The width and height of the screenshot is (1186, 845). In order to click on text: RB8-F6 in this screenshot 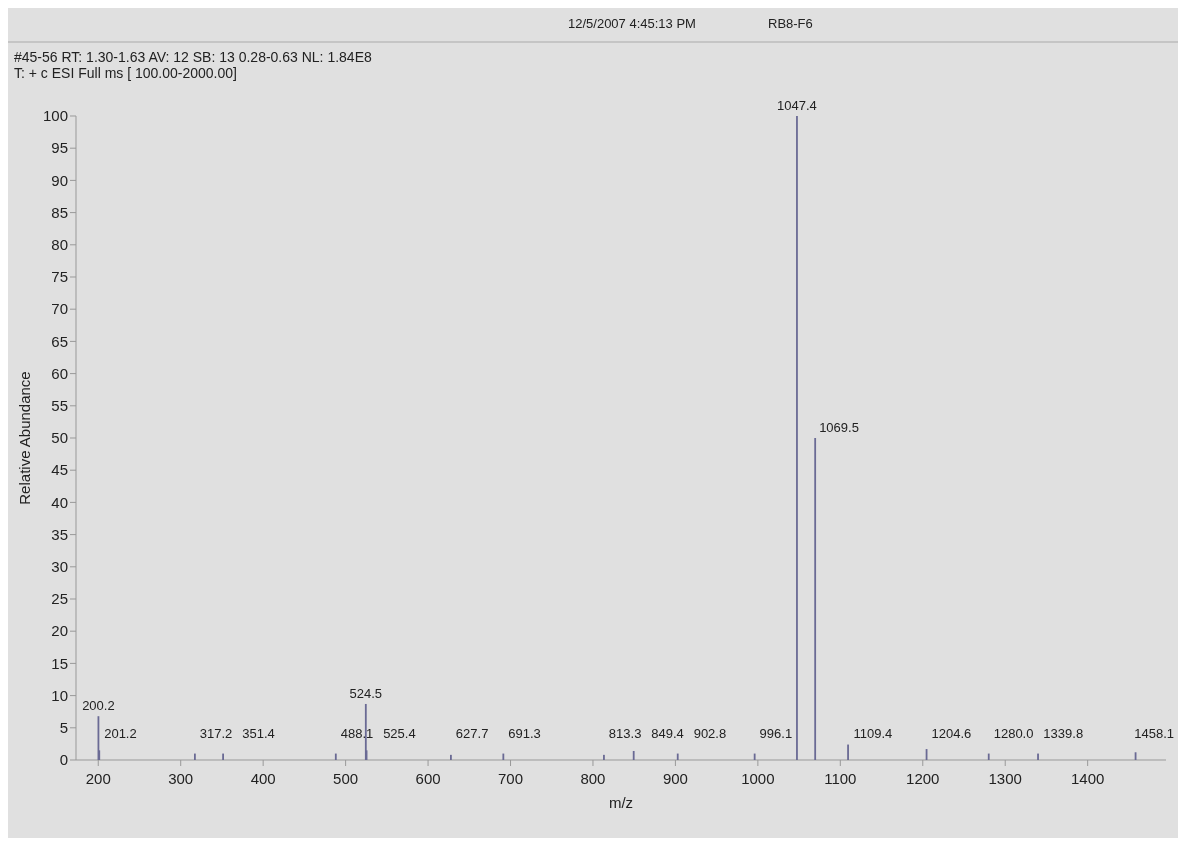, I will do `click(790, 23)`.